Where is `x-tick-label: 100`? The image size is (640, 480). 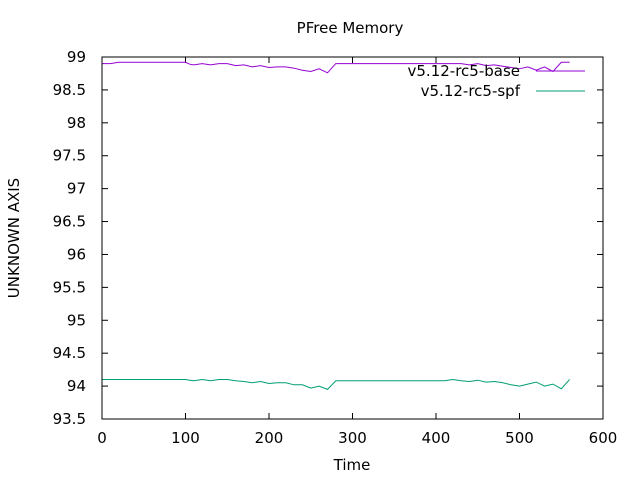
x-tick-label: 100 is located at coordinates (185, 438).